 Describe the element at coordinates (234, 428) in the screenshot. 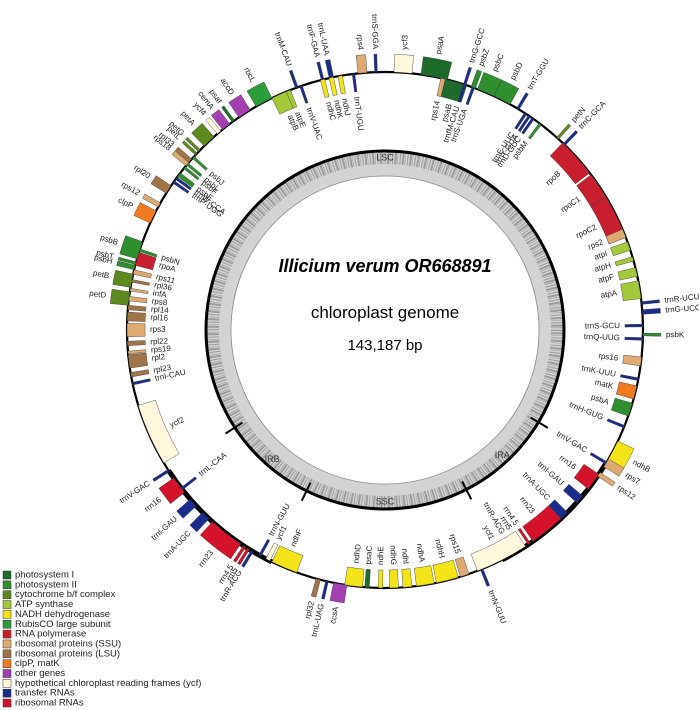

I see `region-boundary` at that location.